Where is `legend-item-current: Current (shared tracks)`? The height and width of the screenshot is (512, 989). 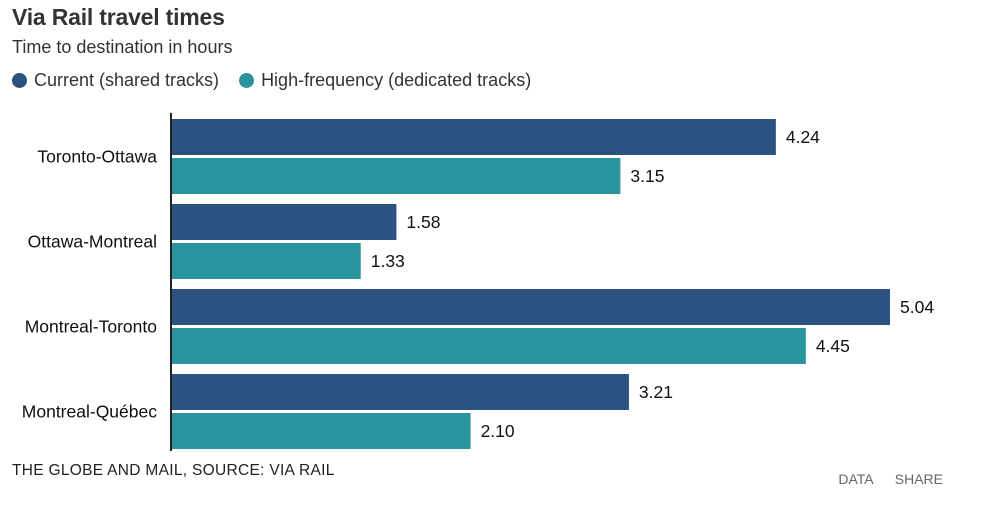 legend-item-current: Current (shared tracks) is located at coordinates (115, 80).